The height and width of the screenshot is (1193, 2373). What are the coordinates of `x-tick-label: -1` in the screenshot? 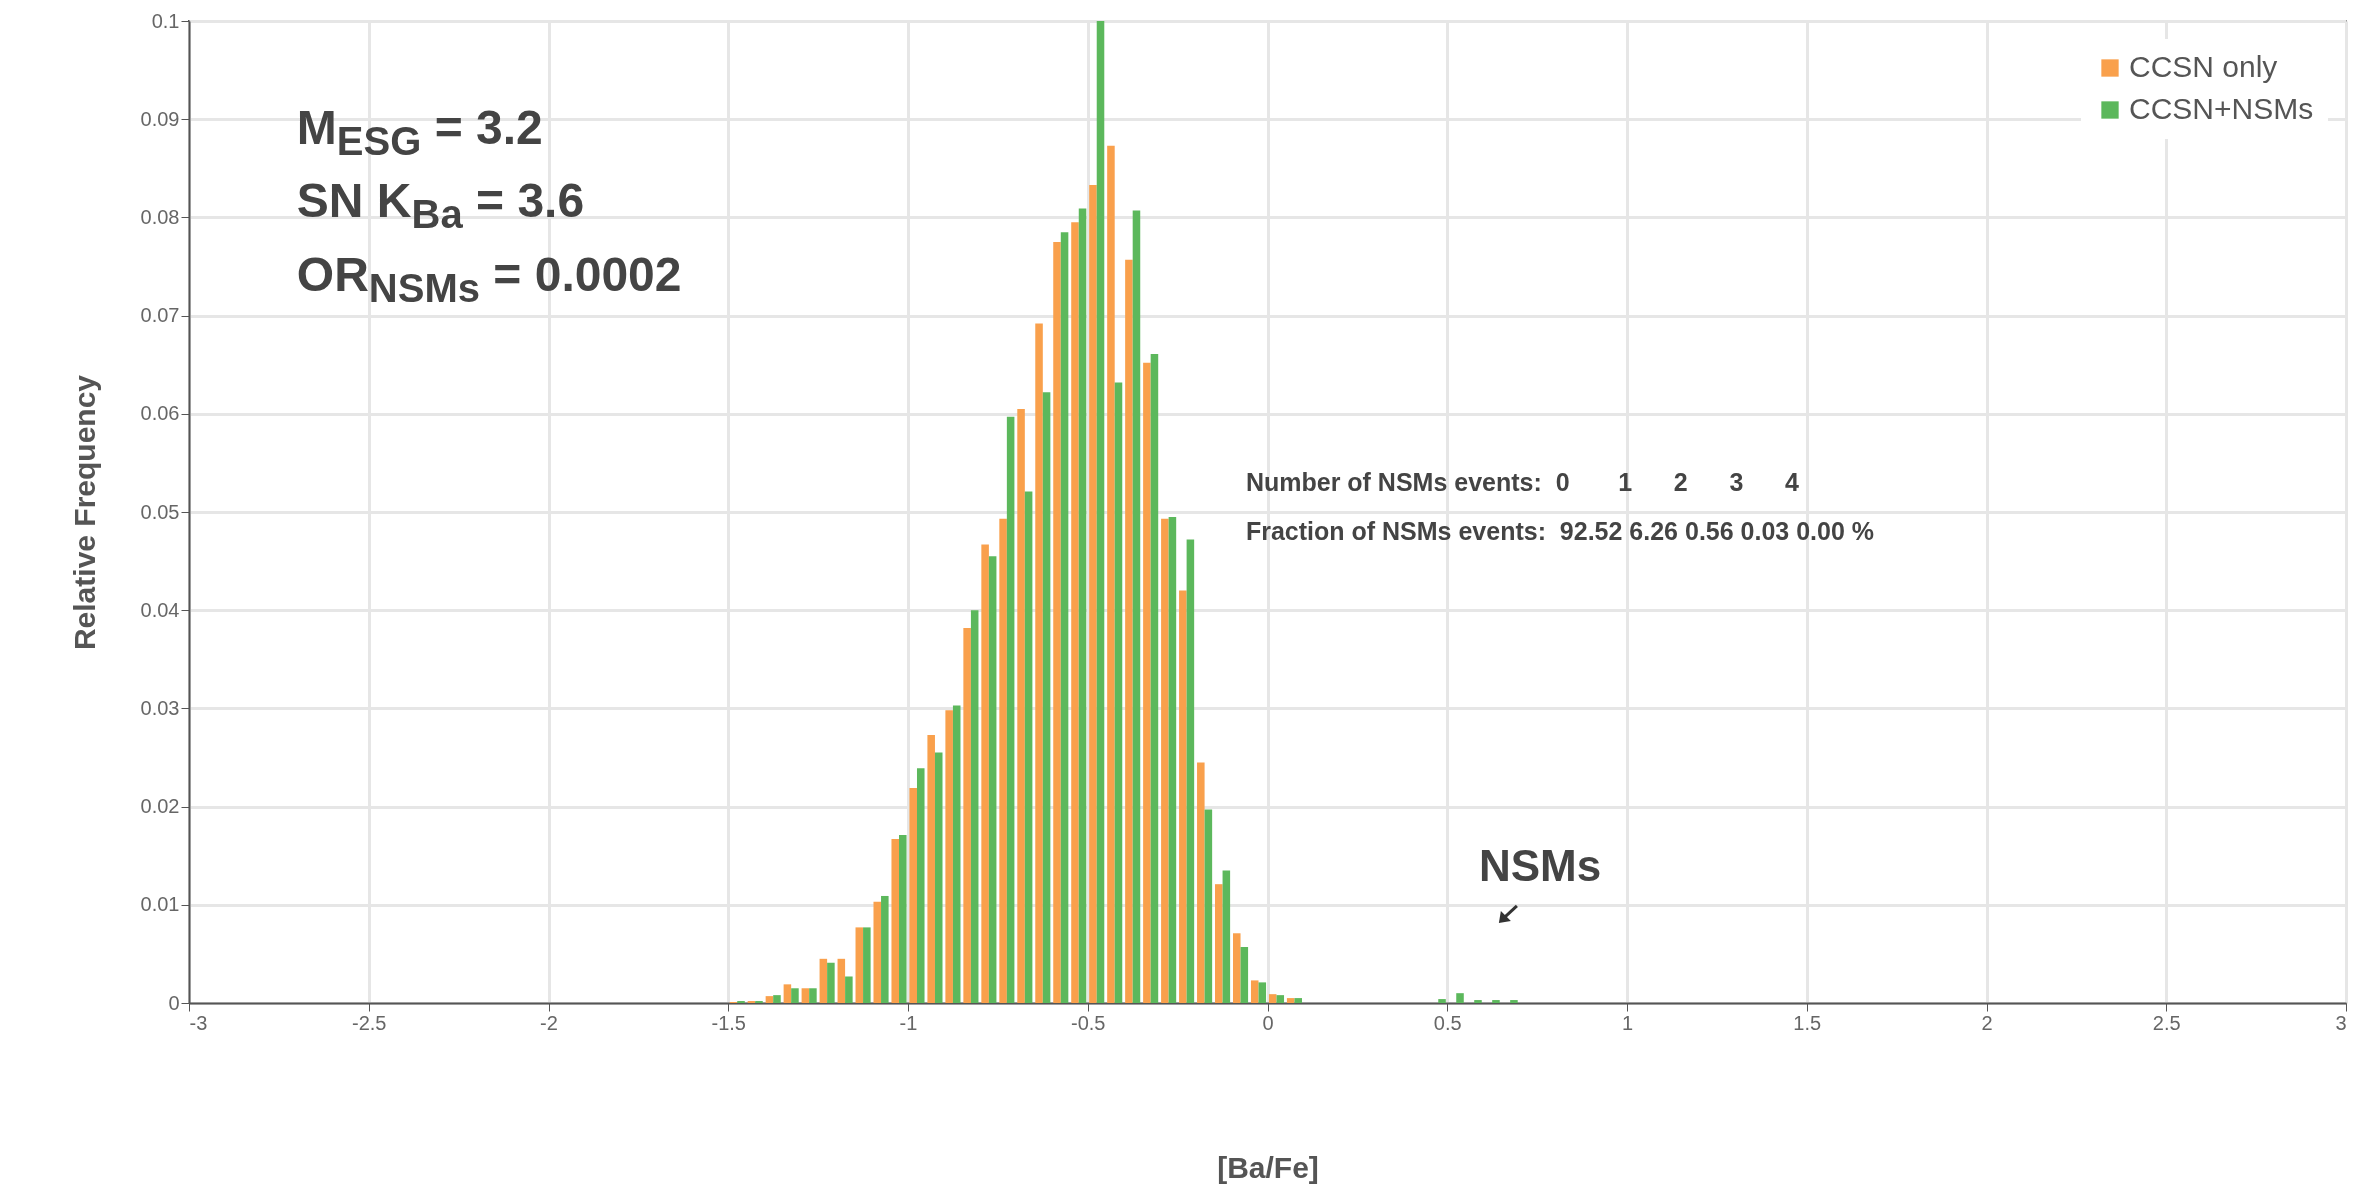 It's located at (908, 1022).